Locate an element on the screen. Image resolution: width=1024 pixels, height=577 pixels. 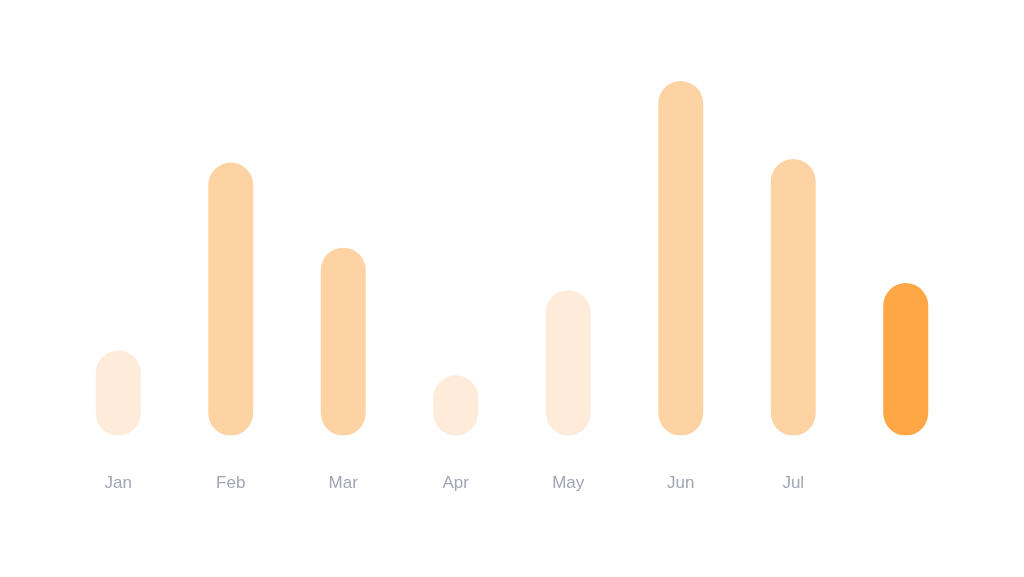
x-tick-label: Jan is located at coordinates (118, 483).